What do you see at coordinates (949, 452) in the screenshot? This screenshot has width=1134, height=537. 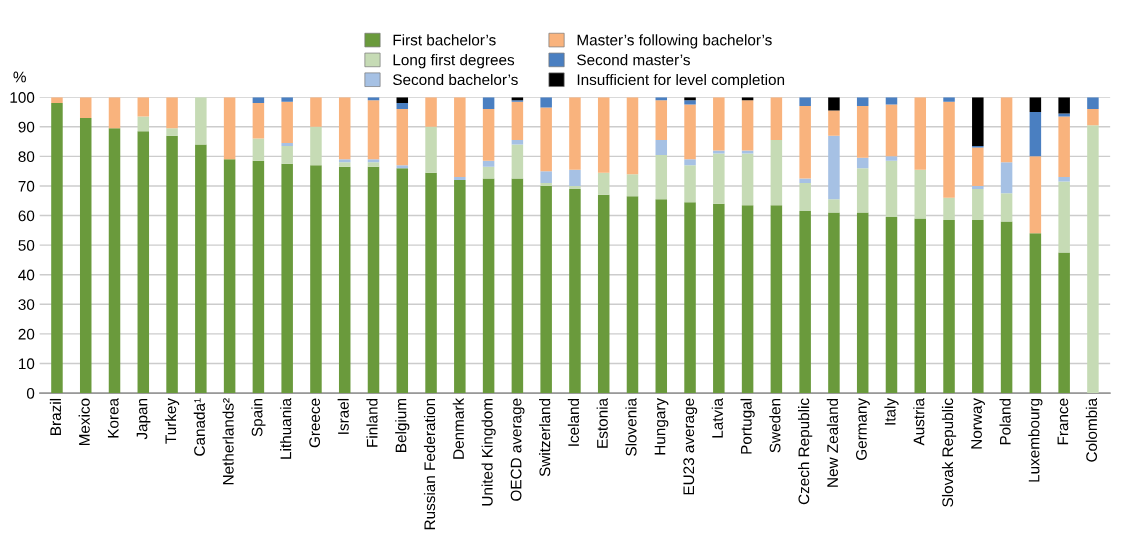 I see `x-tick-label: Slovak Republic` at bounding box center [949, 452].